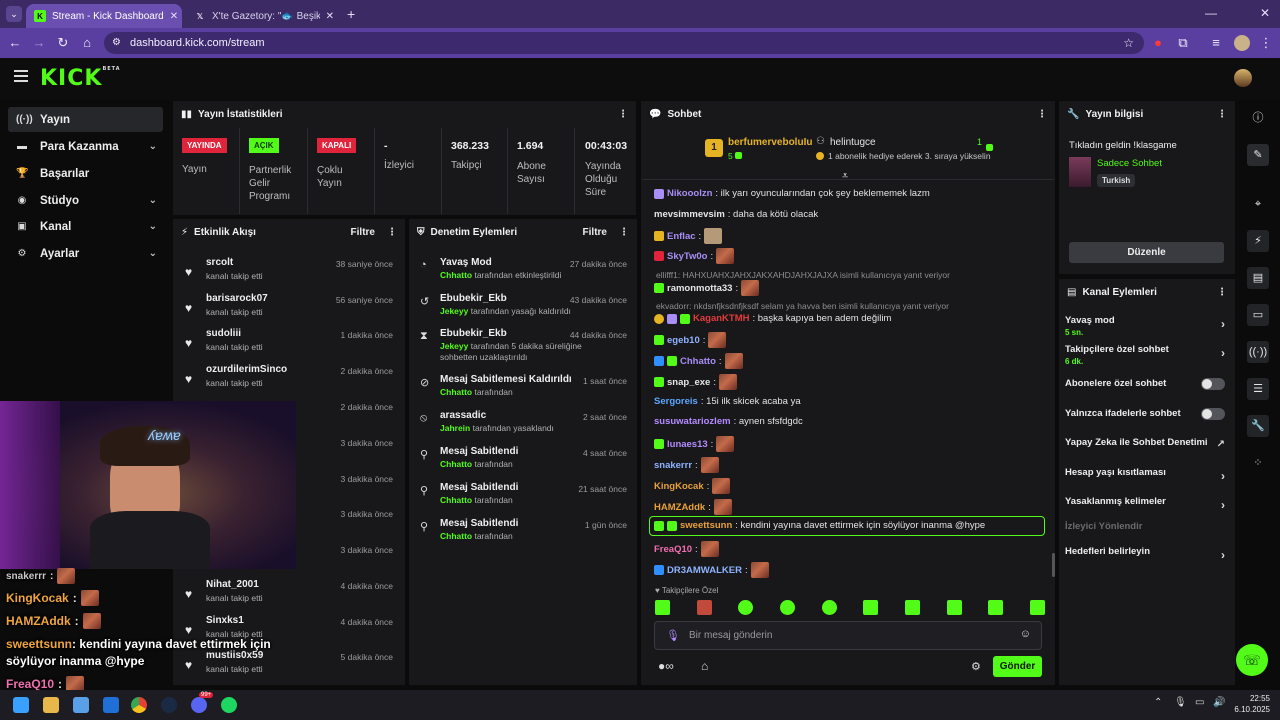 The width and height of the screenshot is (1280, 720). I want to click on set-goals-setting: Hedefleri belirleyin ›, so click(1145, 554).